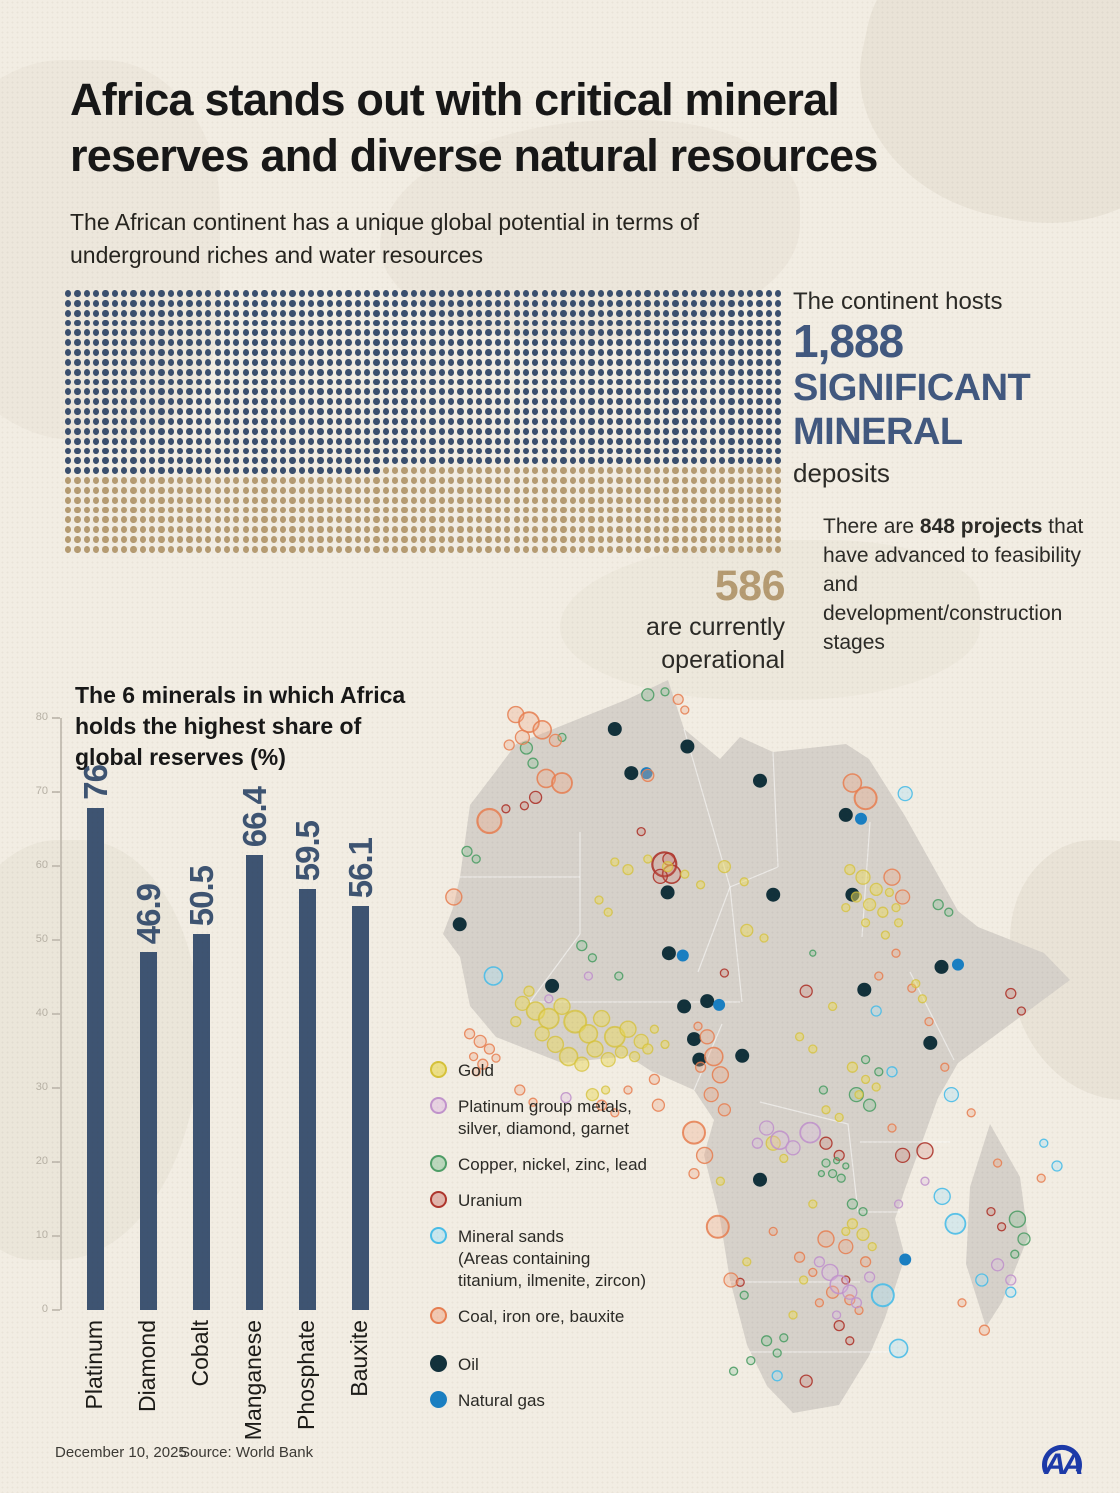 This screenshot has width=1120, height=1493. Describe the element at coordinates (845, 814) in the screenshot. I see `oil-marker` at that location.